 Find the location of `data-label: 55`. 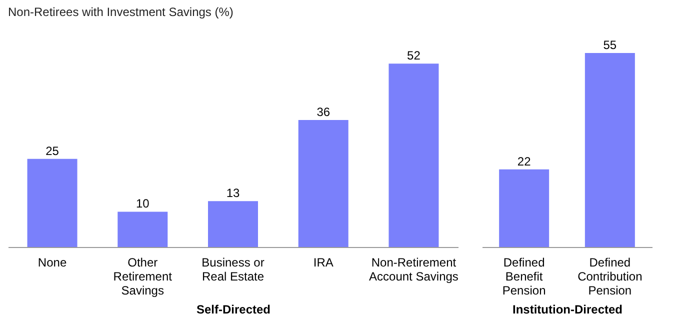

data-label: 55 is located at coordinates (610, 45).